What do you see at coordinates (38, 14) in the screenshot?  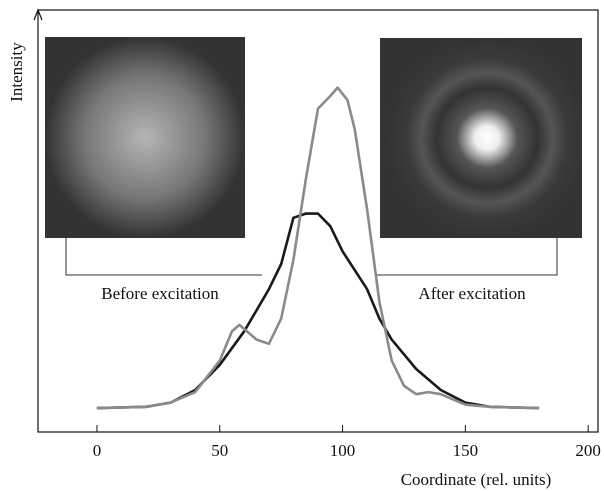 I see `axis-arrow` at bounding box center [38, 14].